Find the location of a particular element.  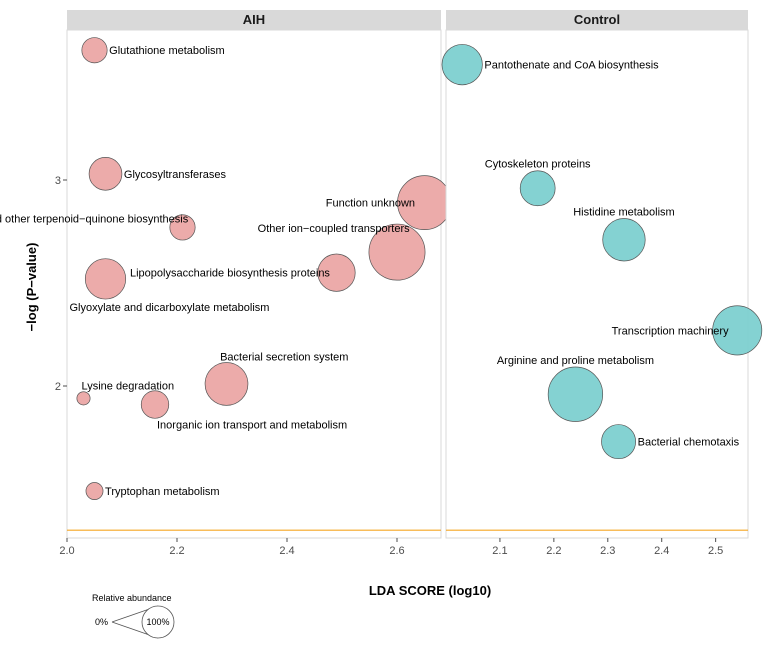

legend-max-circle is located at coordinates (158, 622).